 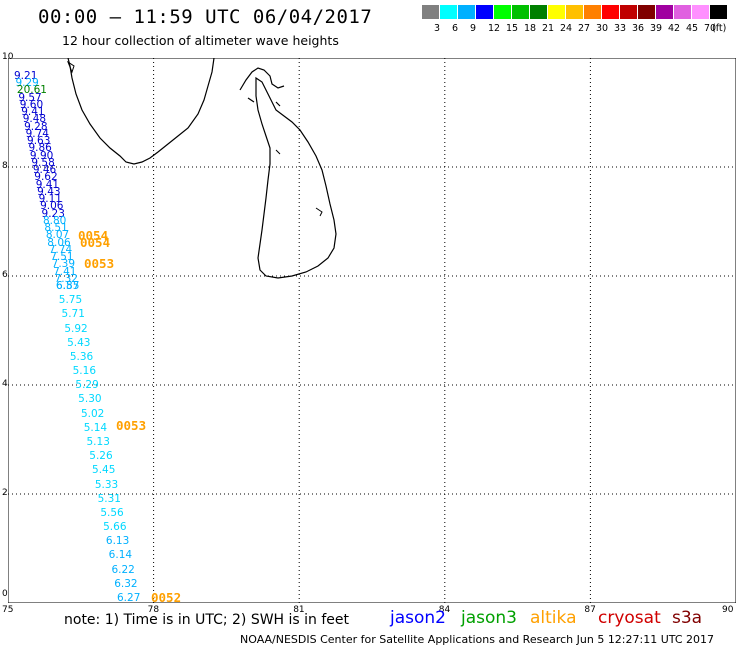 I want to click on x-tick-label: 87, so click(x=590, y=610).